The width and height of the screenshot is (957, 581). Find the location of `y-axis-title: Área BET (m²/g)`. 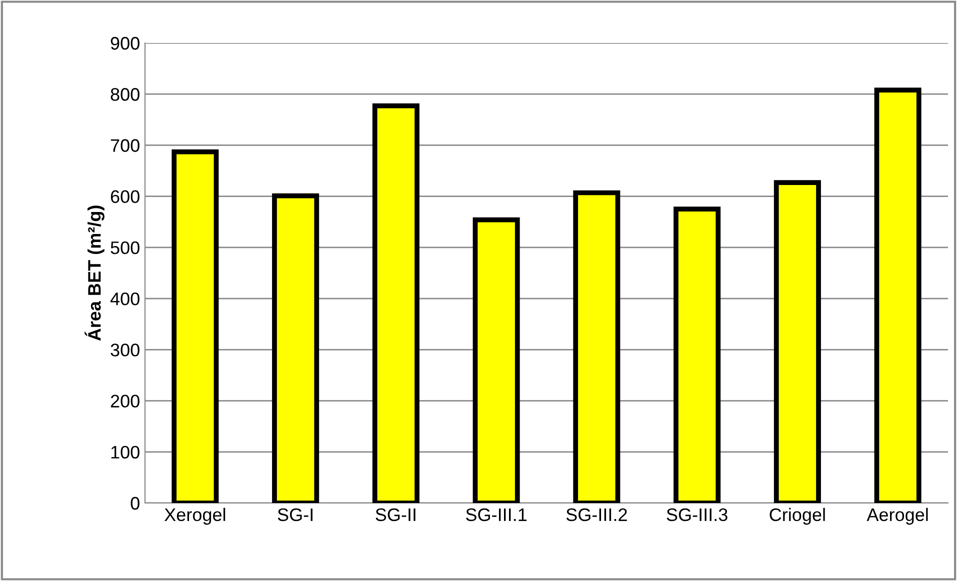

y-axis-title: Área BET (m²/g) is located at coordinates (94, 273).